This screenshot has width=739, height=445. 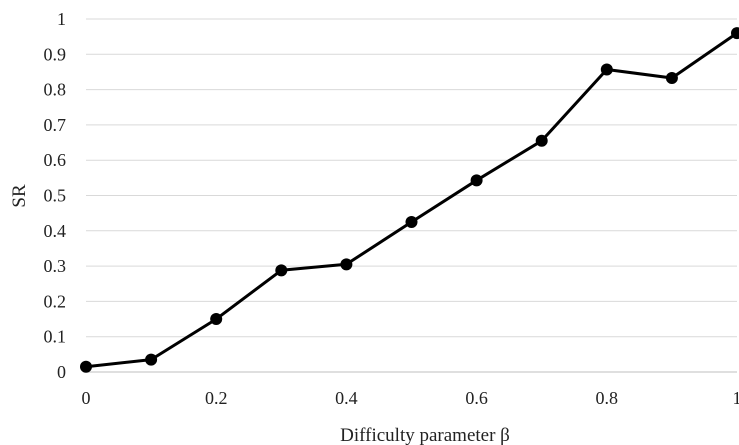 What do you see at coordinates (55, 160) in the screenshot?
I see `y-tick-label-6: 0.6` at bounding box center [55, 160].